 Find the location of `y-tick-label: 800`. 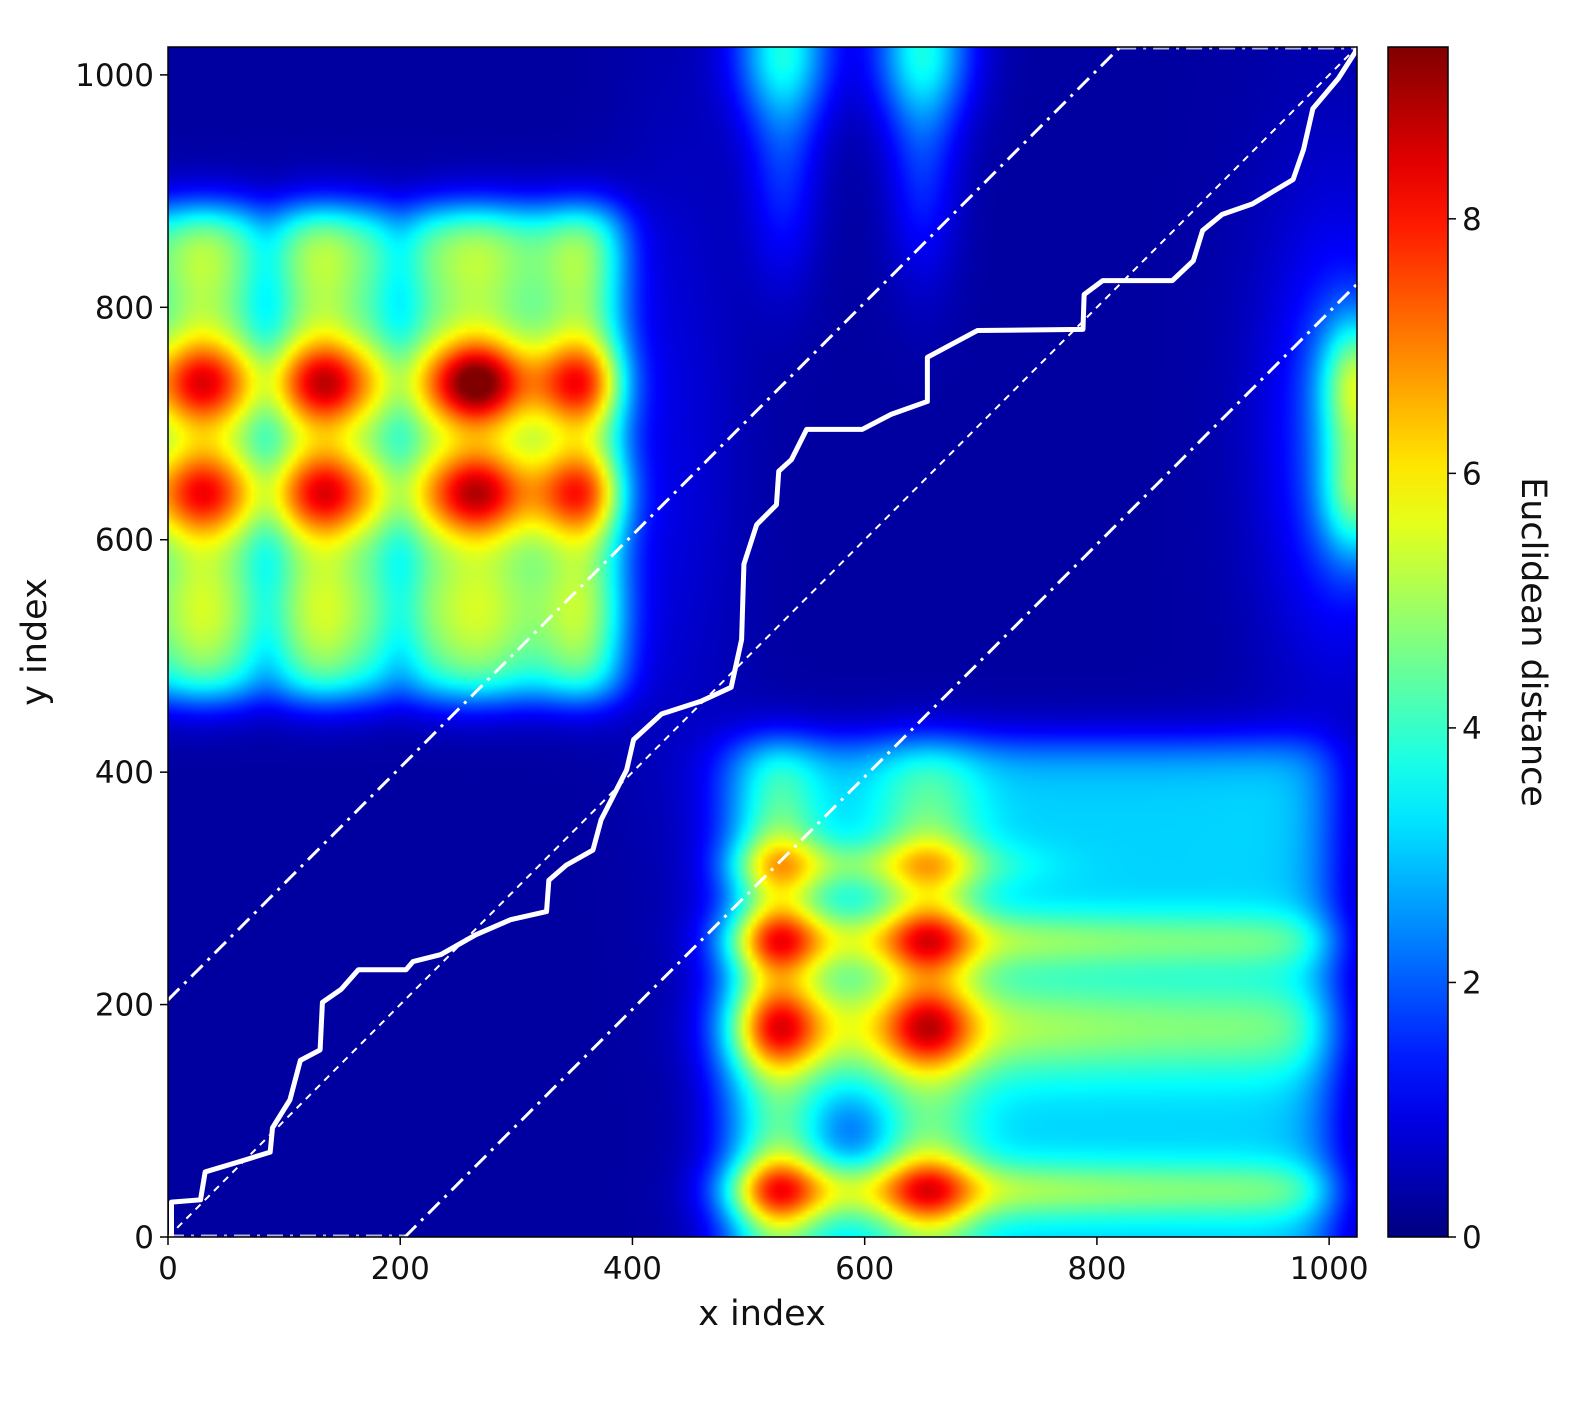

y-tick-label: 800 is located at coordinates (124, 308).